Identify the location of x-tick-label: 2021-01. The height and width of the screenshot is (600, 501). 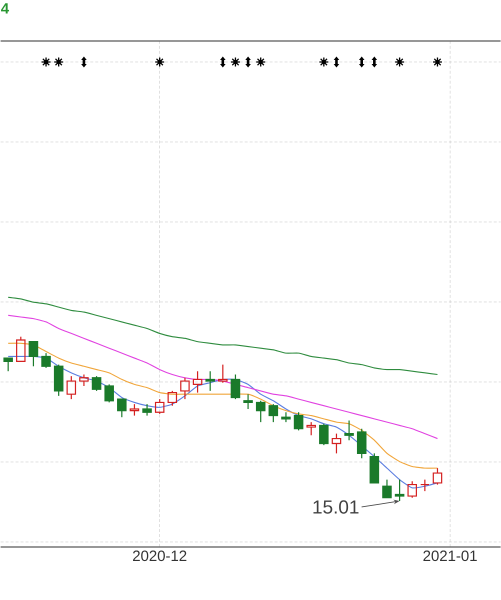
(450, 556).